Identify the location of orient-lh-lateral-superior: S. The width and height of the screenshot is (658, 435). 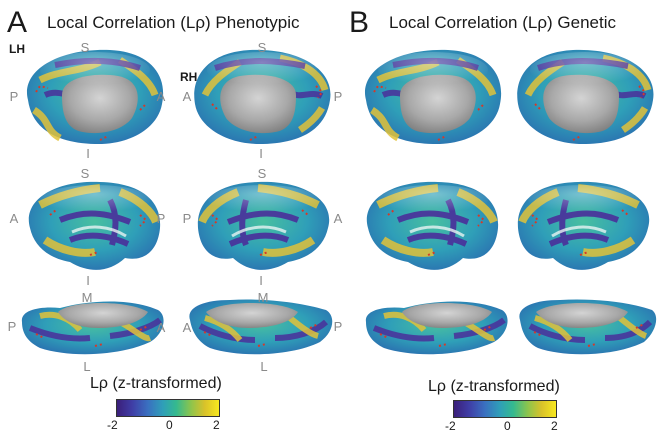
(85, 173).